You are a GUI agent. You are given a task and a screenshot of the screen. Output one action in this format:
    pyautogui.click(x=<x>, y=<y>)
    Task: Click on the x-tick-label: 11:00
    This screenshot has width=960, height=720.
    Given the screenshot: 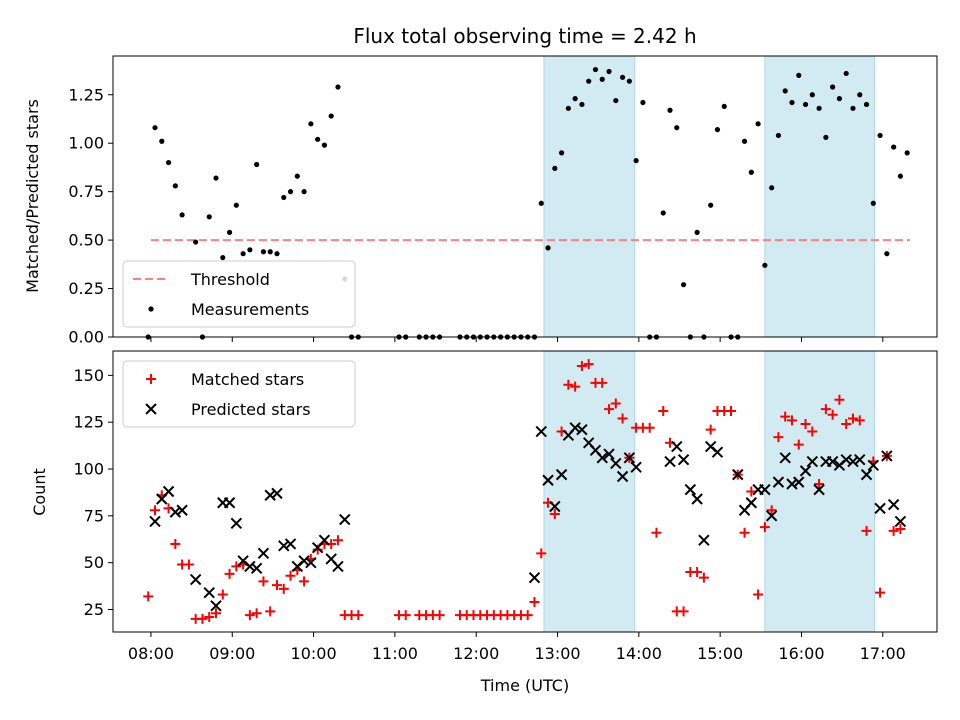 What is the action you would take?
    pyautogui.click(x=395, y=653)
    